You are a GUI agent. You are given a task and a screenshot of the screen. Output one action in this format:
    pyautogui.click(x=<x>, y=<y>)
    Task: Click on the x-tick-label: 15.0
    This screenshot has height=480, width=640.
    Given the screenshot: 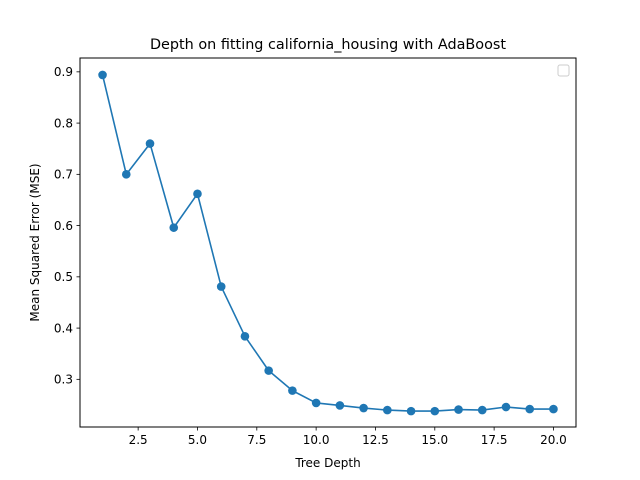 What is the action you would take?
    pyautogui.click(x=434, y=440)
    